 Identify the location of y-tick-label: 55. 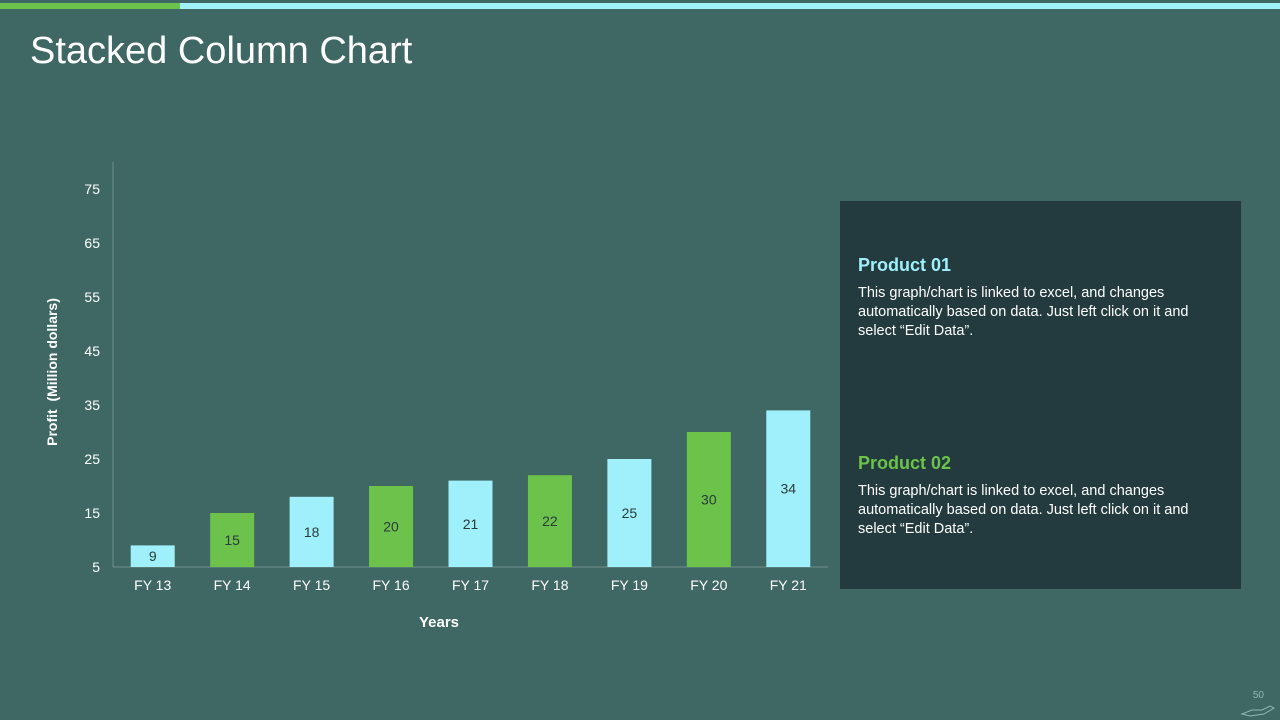
(92, 297).